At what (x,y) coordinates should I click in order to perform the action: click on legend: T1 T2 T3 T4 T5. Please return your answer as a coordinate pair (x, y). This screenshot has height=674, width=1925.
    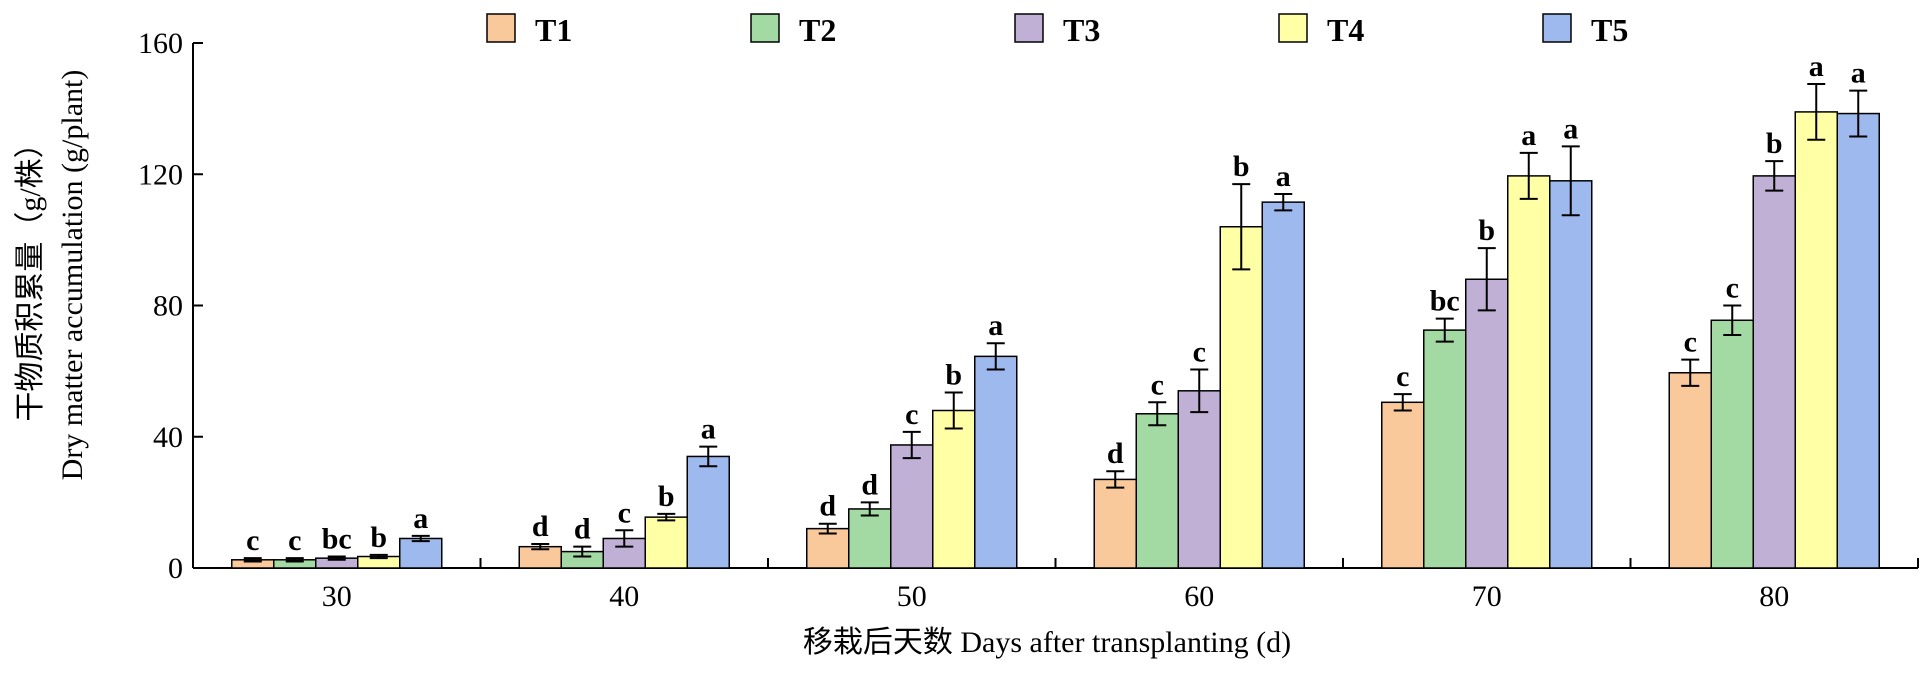
    Looking at the image, I should click on (1057, 30).